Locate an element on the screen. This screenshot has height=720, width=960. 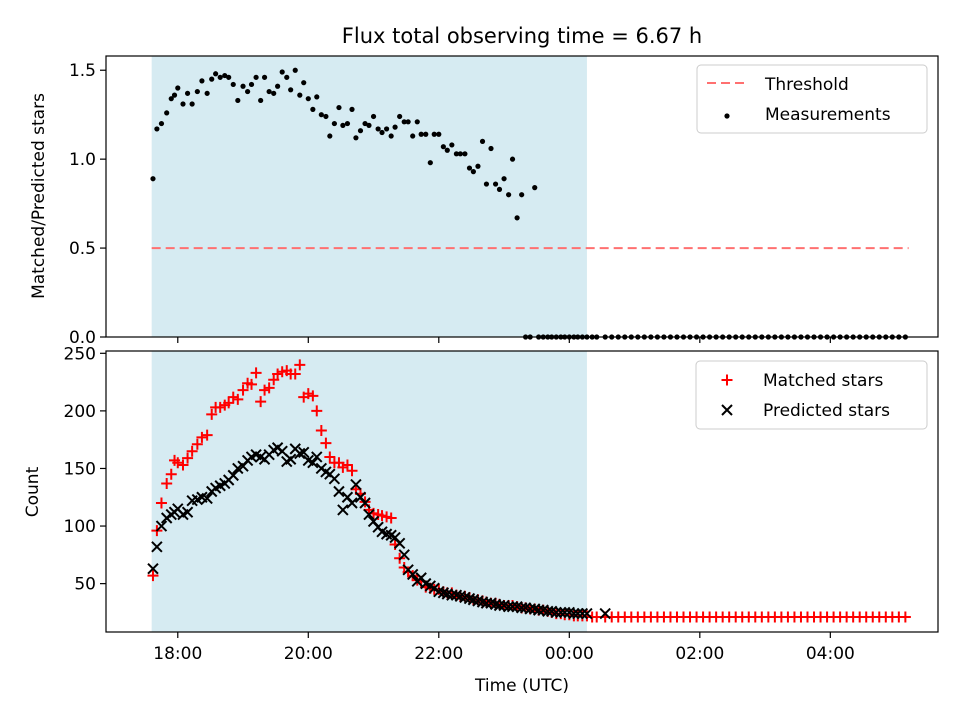
y-tick-label: 50 is located at coordinates (85, 585).